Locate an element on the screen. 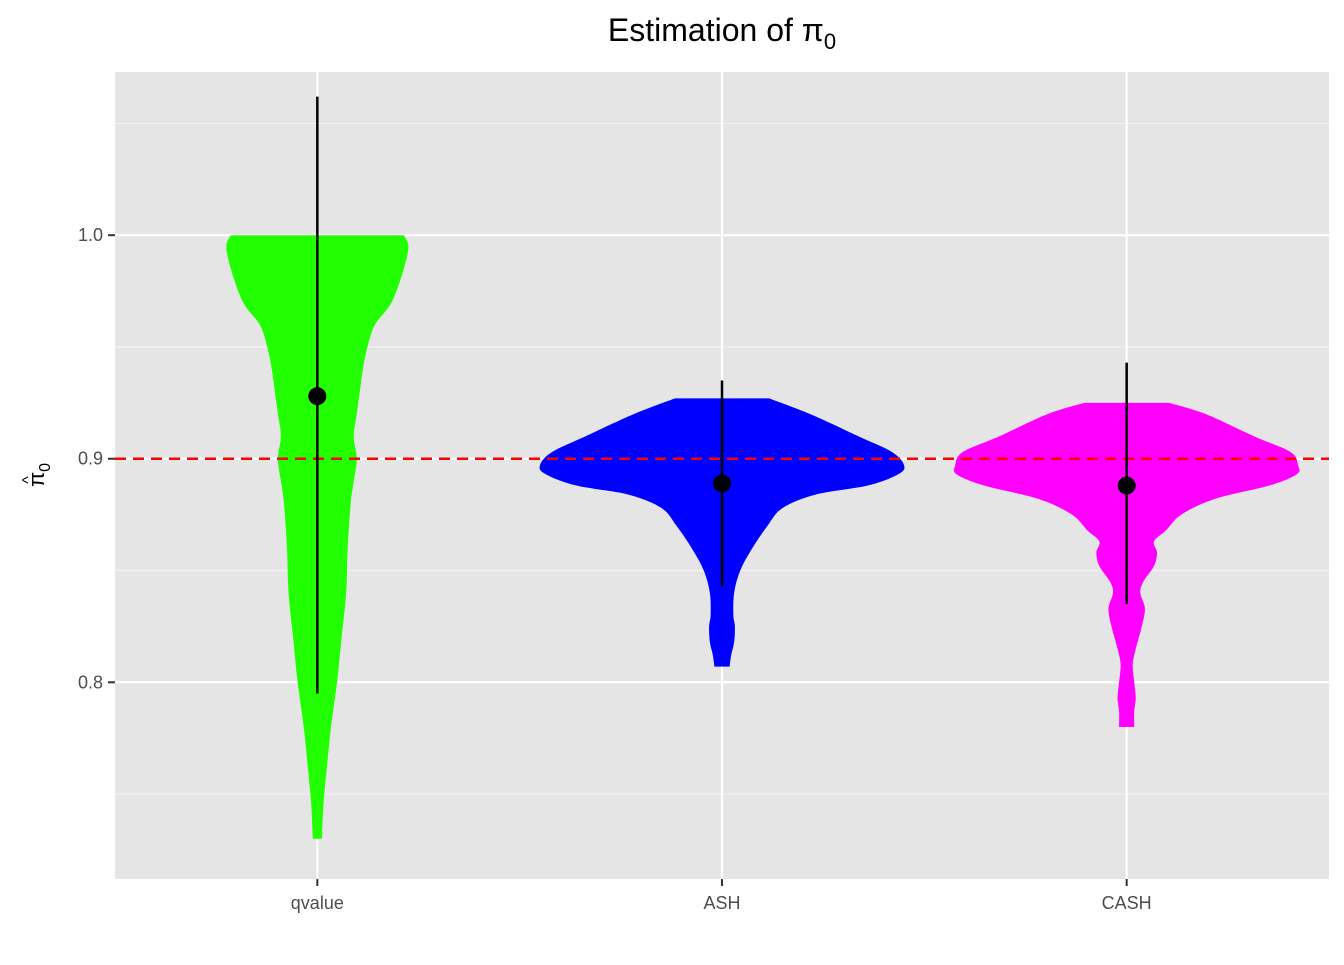 The image size is (1344, 965). y-tick-label-2: 1.0 is located at coordinates (90, 235).